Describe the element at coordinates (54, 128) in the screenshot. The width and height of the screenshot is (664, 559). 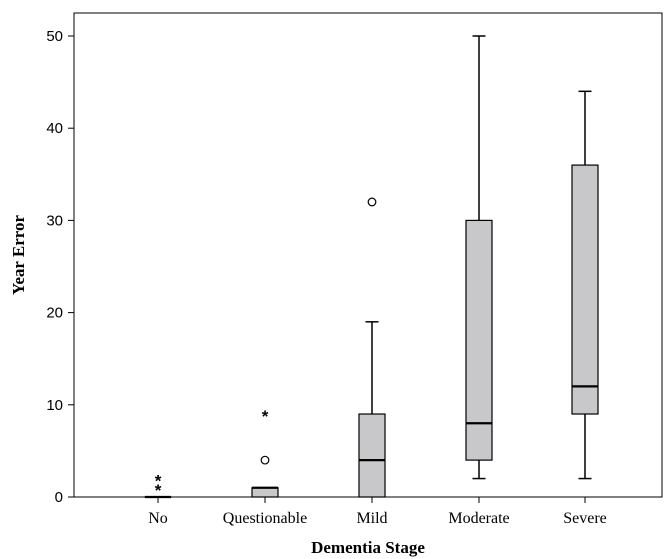
I see `y-tick-label: 40` at that location.